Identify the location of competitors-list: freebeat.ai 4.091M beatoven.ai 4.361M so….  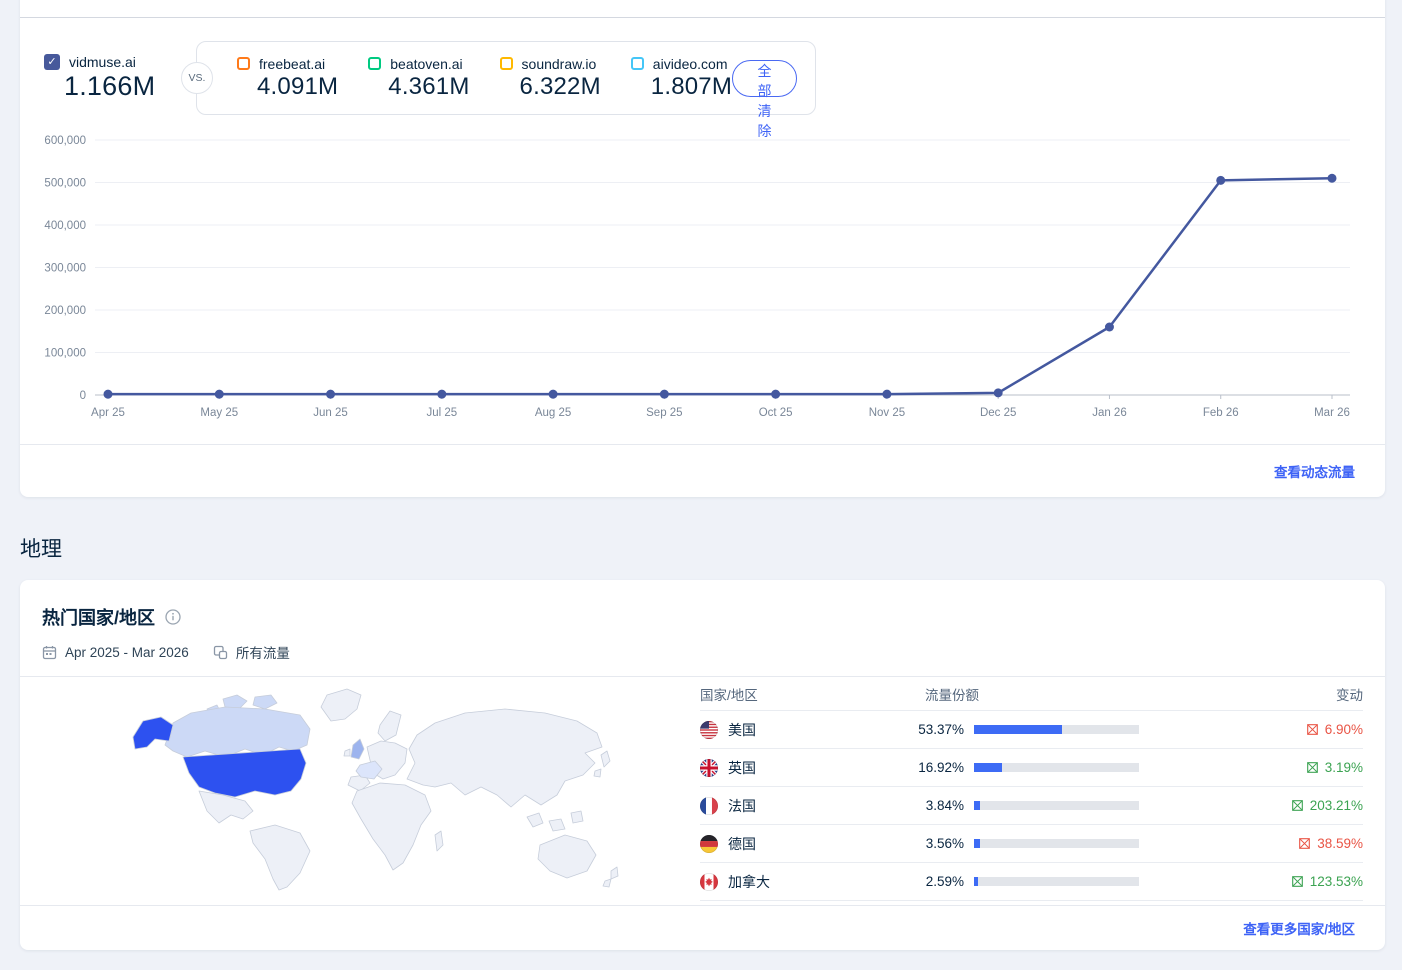
(484, 78).